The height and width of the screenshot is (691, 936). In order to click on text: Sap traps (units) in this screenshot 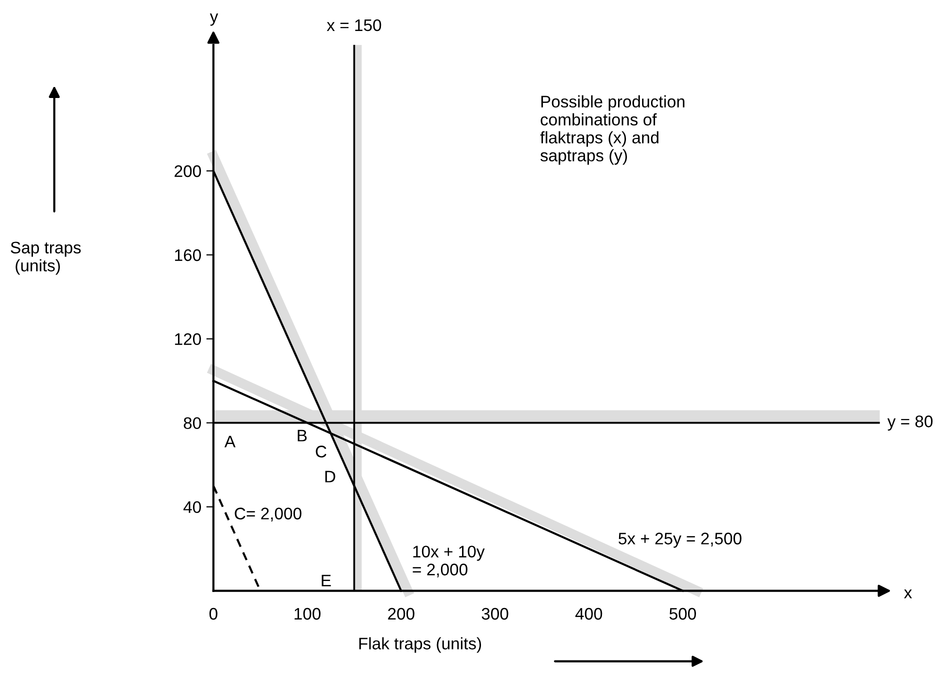, I will do `click(45, 258)`.